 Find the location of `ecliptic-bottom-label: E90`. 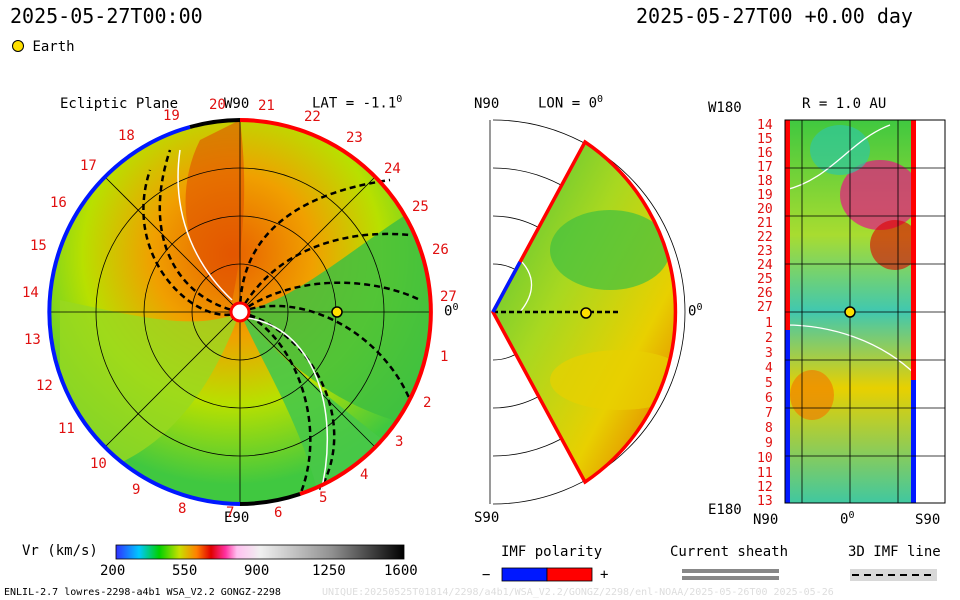

ecliptic-bottom-label: E90 is located at coordinates (237, 518).